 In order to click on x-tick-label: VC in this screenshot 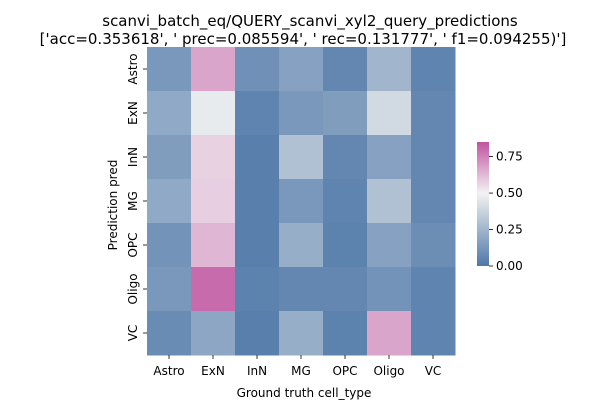, I will do `click(433, 371)`.